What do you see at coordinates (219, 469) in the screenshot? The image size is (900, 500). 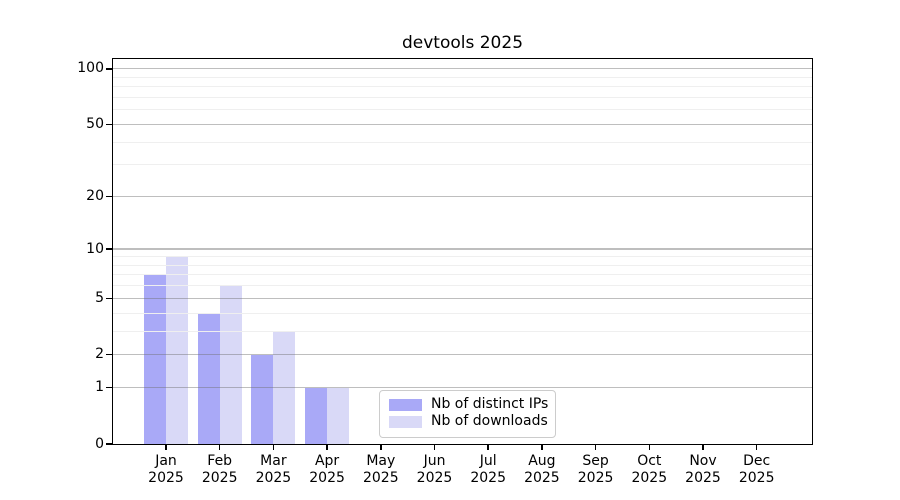 I see `x-tick-label: Feb 2025` at bounding box center [219, 469].